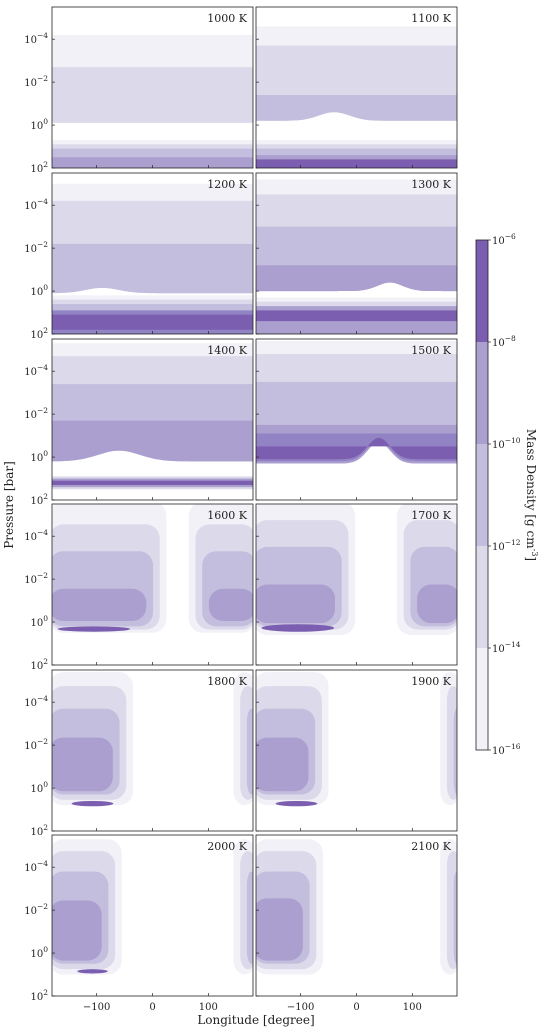 This screenshot has height=1031, width=540. What do you see at coordinates (504, 341) in the screenshot?
I see `colorbar-tick-label: 10⁻⁸` at bounding box center [504, 341].